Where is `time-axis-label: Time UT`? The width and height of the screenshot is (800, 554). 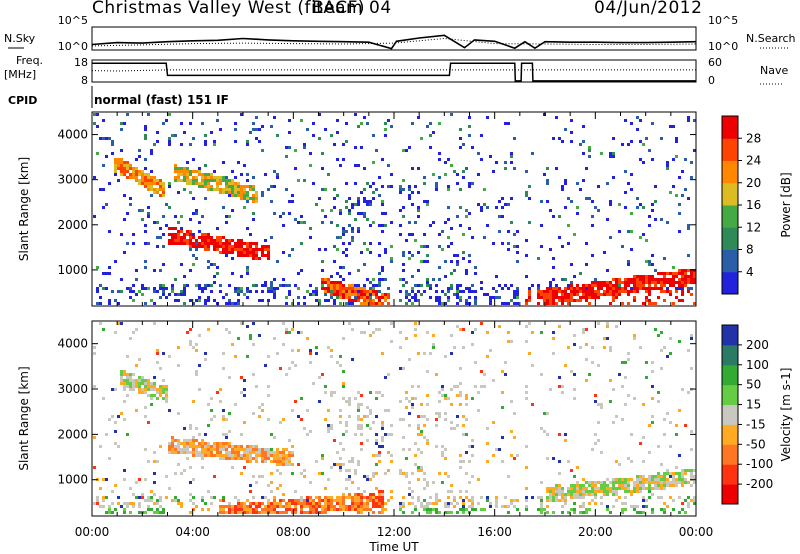
time-axis-label: Time UT is located at coordinates (393, 547).